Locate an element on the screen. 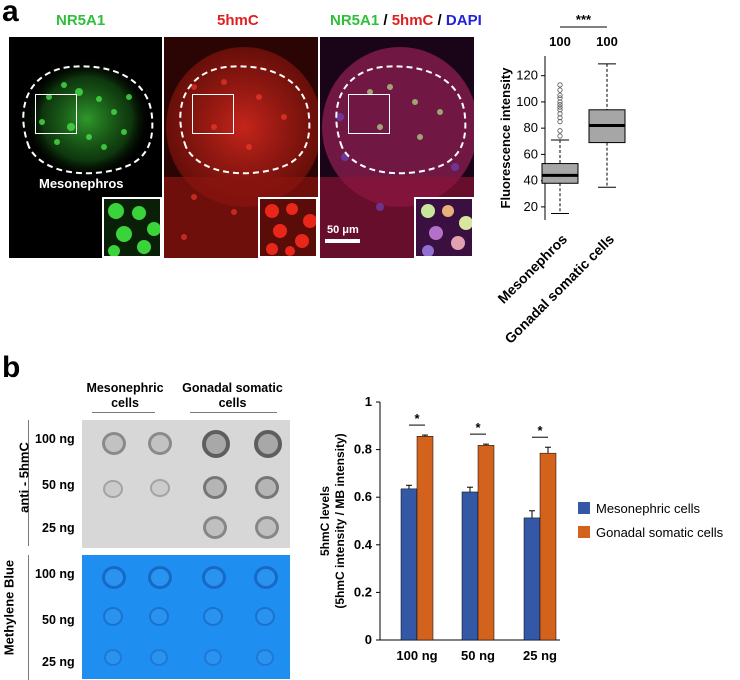 The image size is (740, 680). inset-5hmc is located at coordinates (288, 227).